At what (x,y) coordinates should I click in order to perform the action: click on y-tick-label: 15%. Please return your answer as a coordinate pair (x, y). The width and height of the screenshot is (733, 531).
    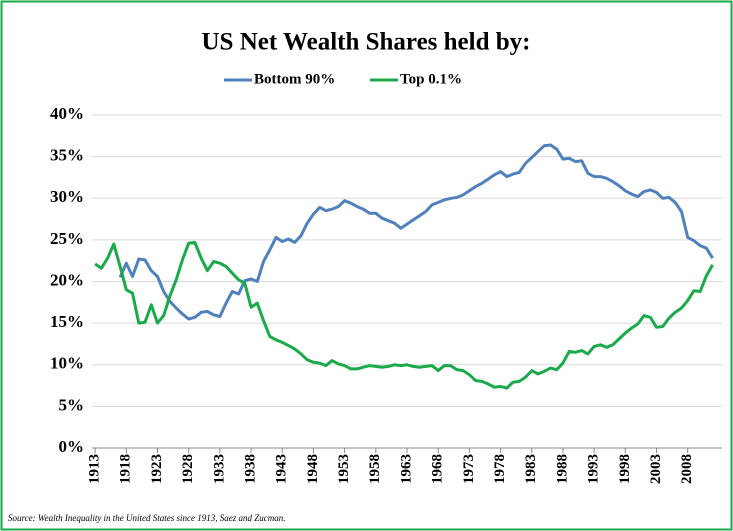
    Looking at the image, I should click on (67, 321).